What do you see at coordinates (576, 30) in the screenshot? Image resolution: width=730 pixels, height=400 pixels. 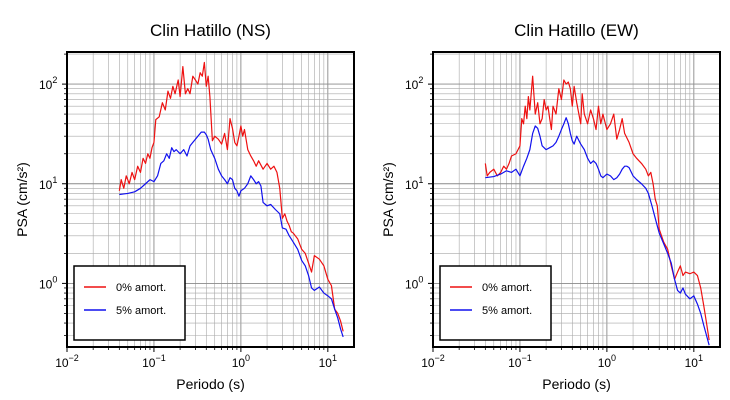 I see `chart-title: Clin Hatillo (EW)` at bounding box center [576, 30].